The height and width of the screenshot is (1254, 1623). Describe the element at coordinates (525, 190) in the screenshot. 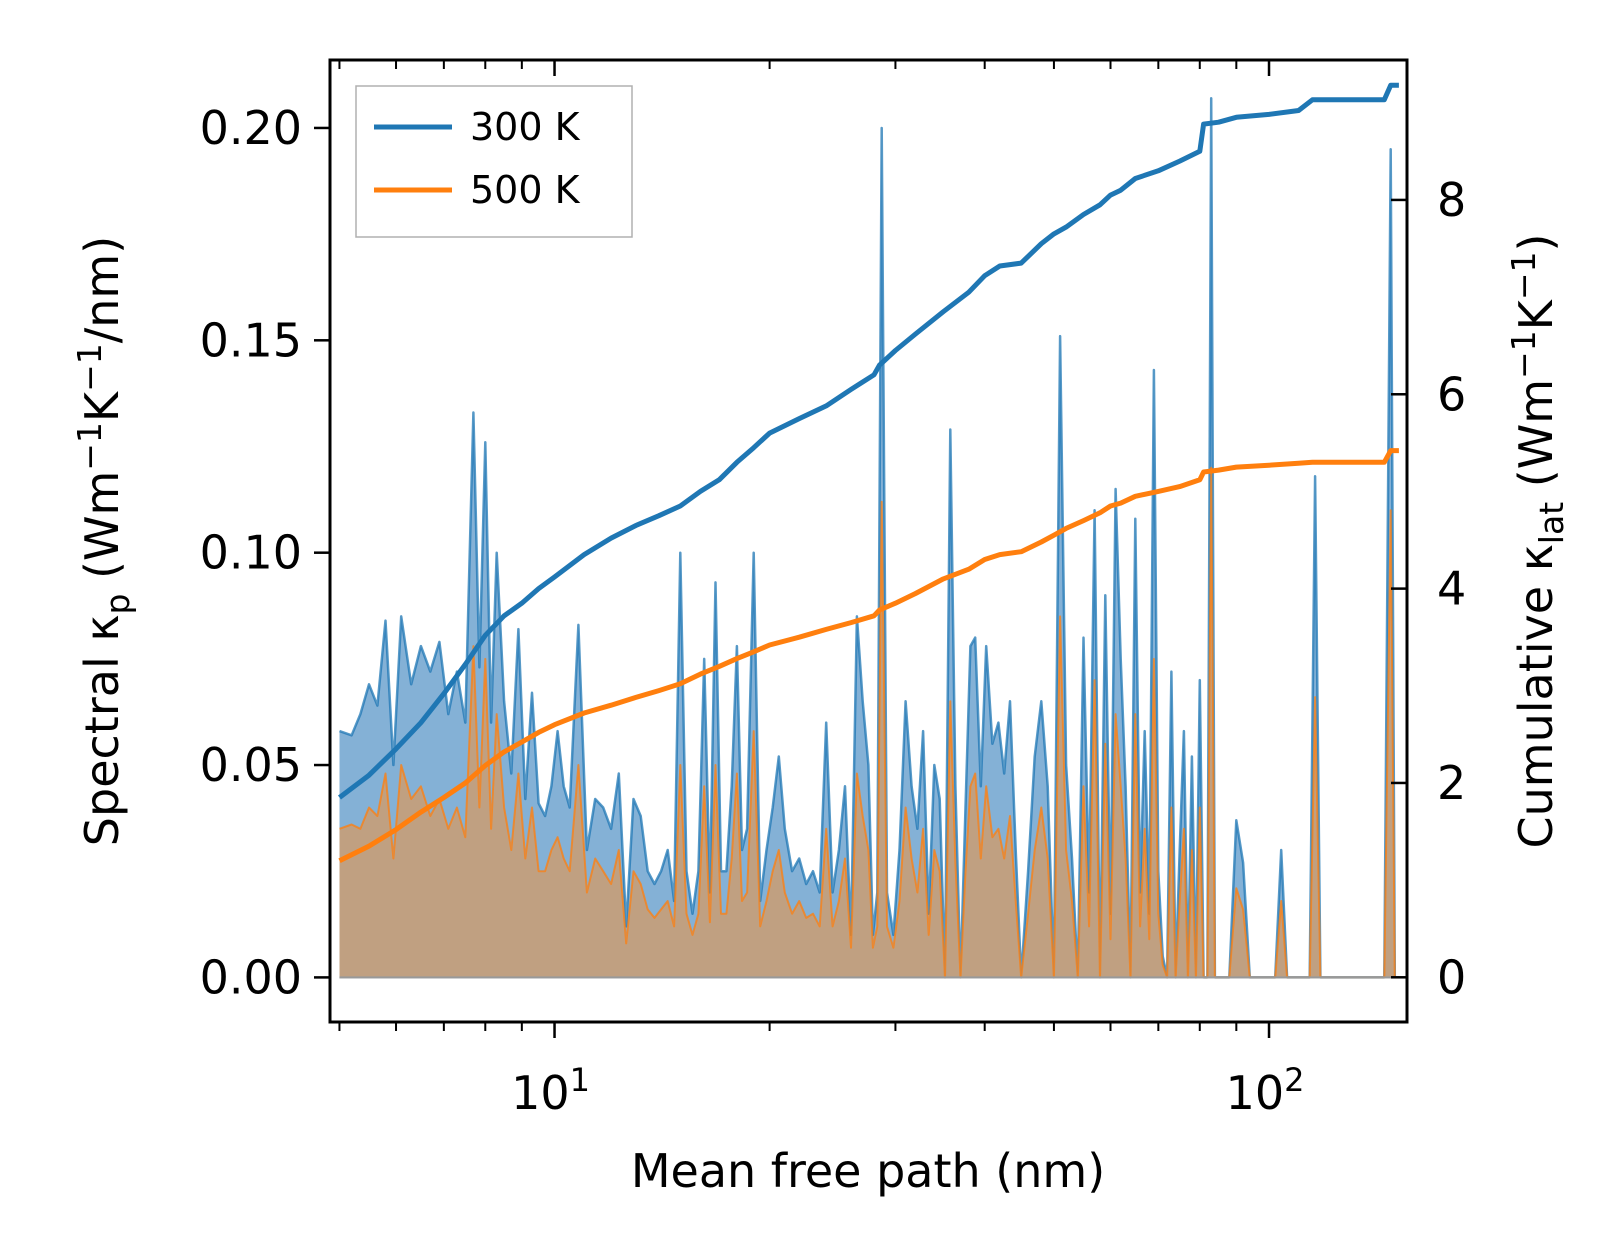

I see `legend-label-500k: 500 K` at that location.